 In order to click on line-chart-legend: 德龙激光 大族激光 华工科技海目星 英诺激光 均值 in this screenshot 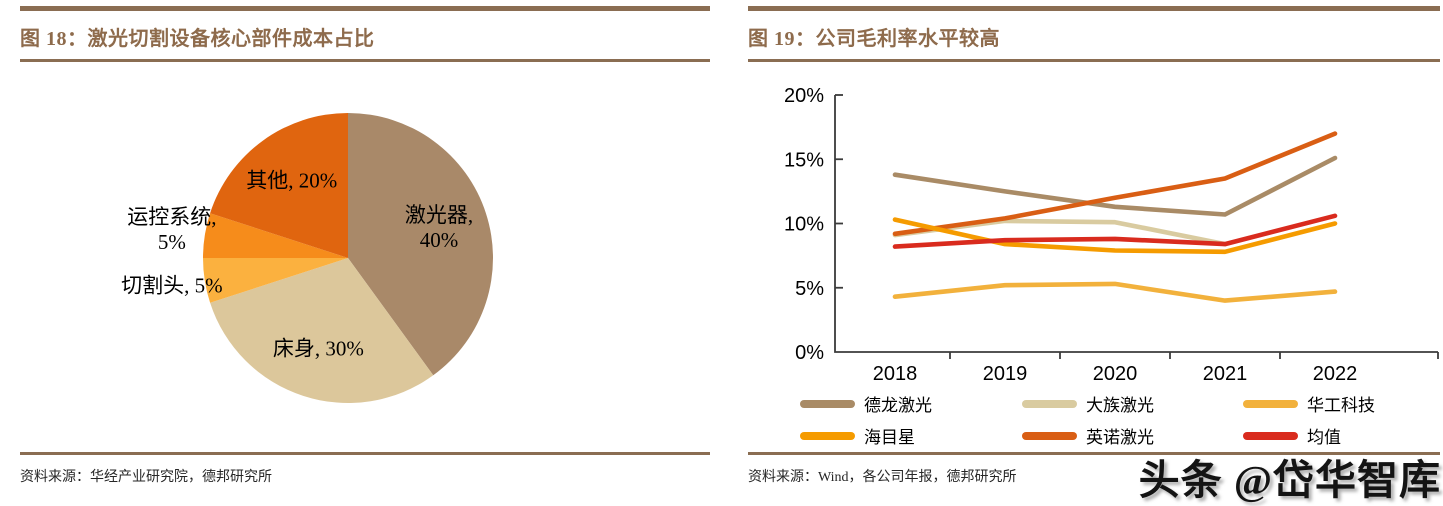, I will do `click(1121, 419)`.